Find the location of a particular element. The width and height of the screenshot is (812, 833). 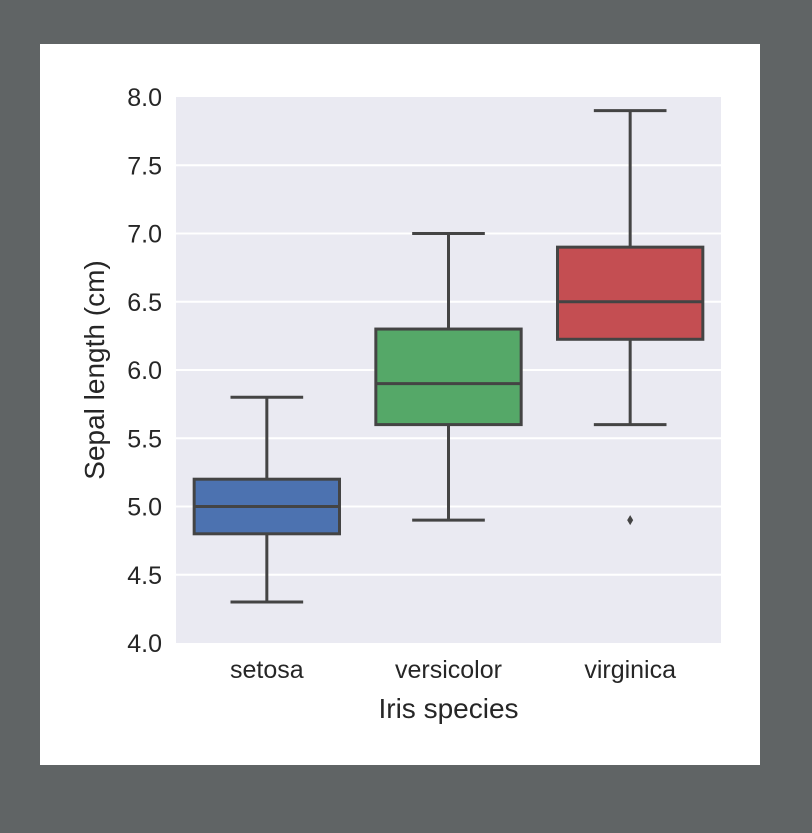

y-tick-label: 4.0 is located at coordinates (144, 644).